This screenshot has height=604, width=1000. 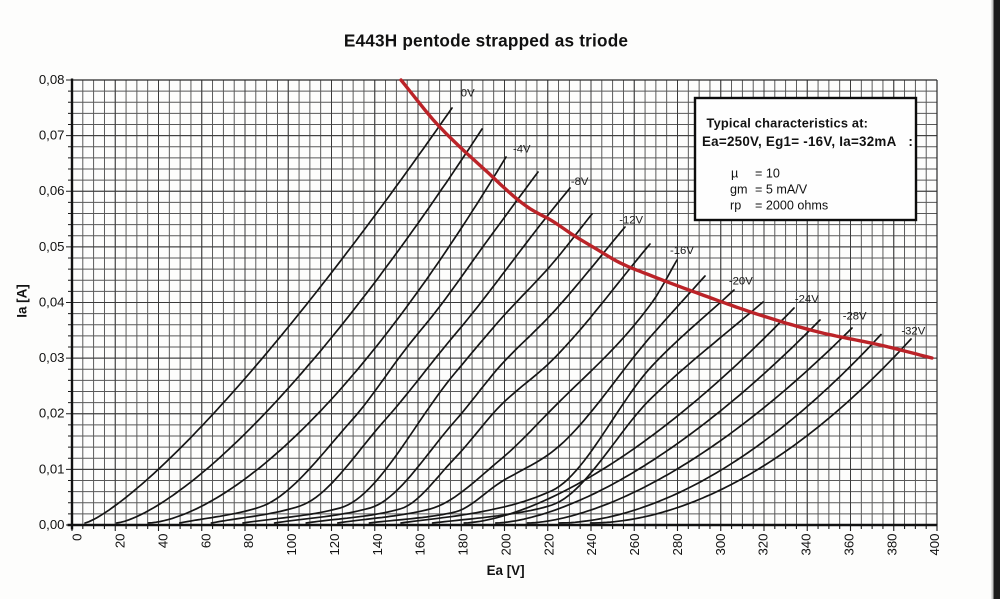 I want to click on svg-text: 60, so click(x=205, y=541).